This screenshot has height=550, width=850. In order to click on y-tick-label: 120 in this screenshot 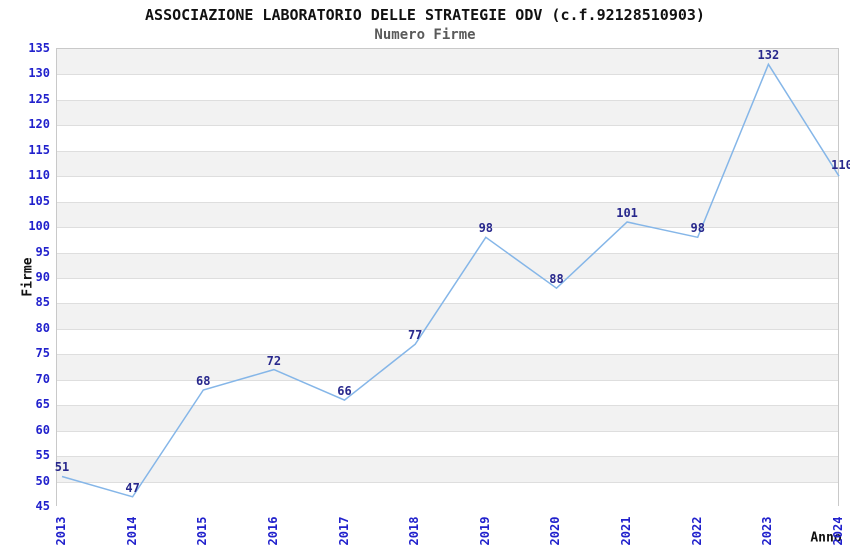, I will do `click(39, 124)`.